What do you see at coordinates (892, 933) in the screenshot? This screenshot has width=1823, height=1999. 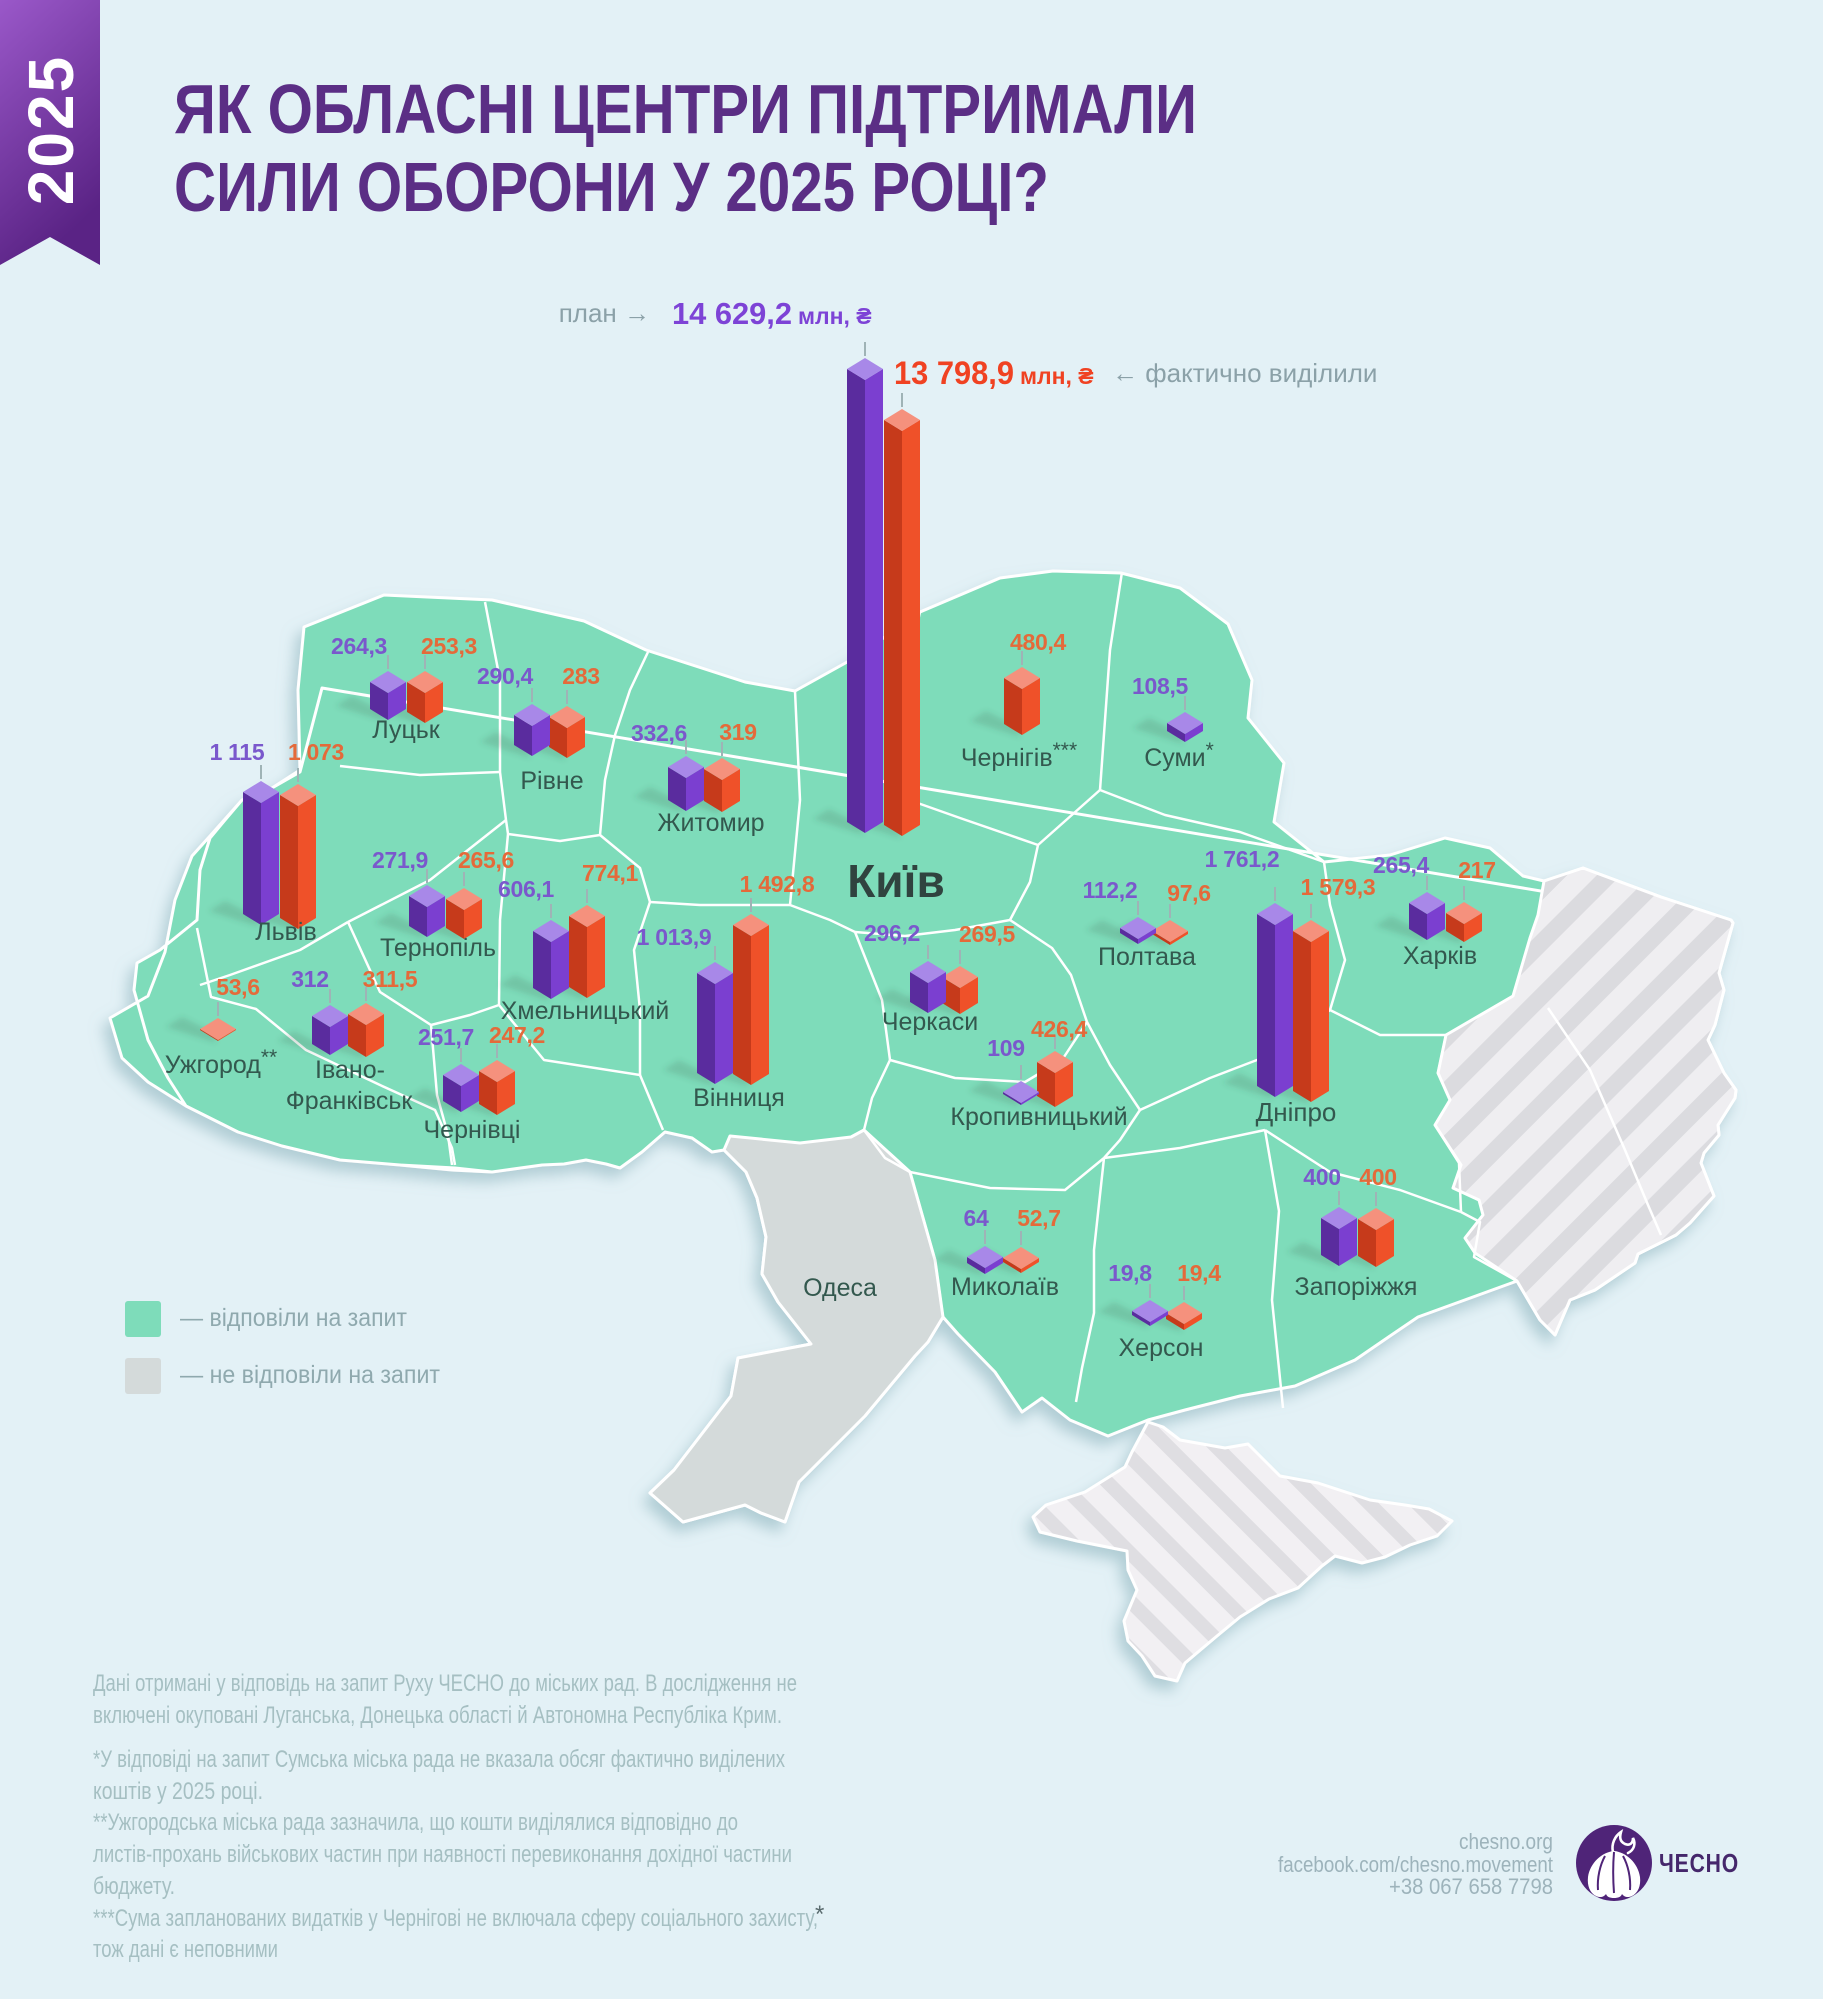 I see `svg-text: 296,2` at bounding box center [892, 933].